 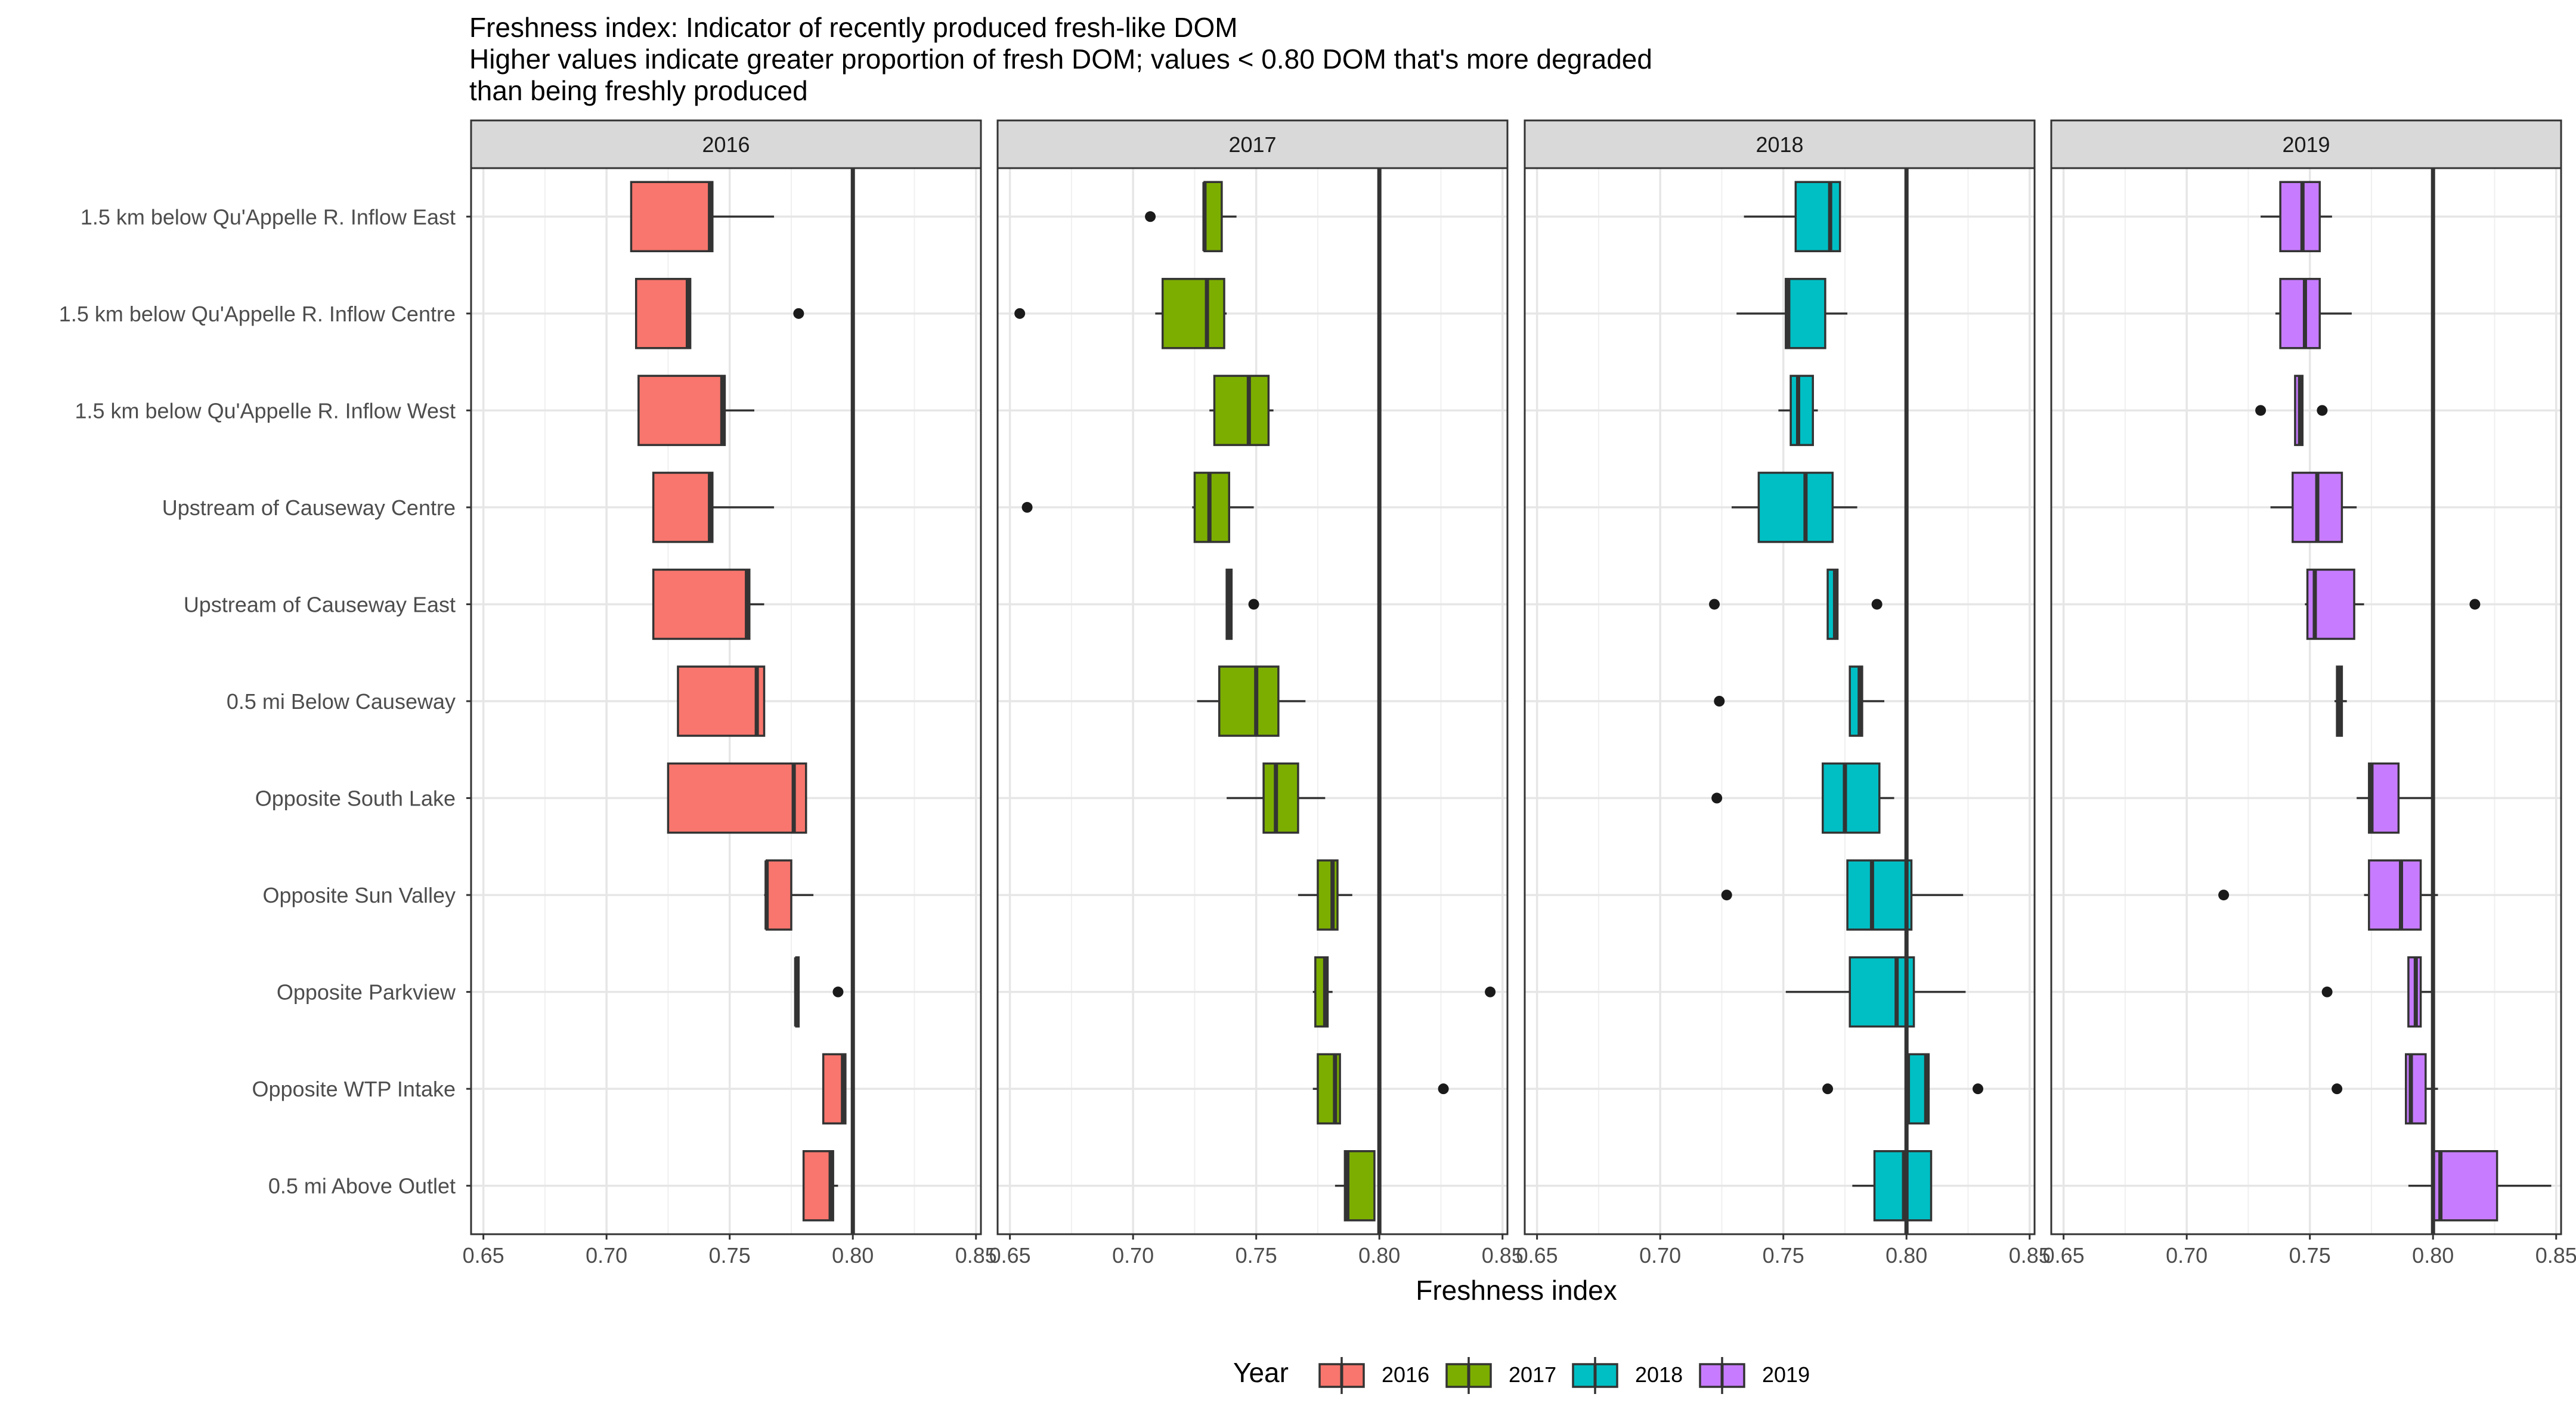 I want to click on facet-strip-2017, so click(x=1252, y=144).